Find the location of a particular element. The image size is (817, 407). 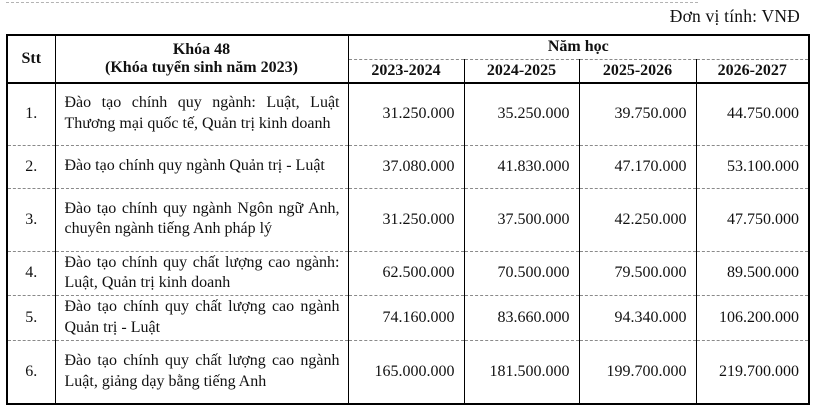

program-name: Đào tạo chính quy ngành Quản trị - Luật is located at coordinates (201, 166).